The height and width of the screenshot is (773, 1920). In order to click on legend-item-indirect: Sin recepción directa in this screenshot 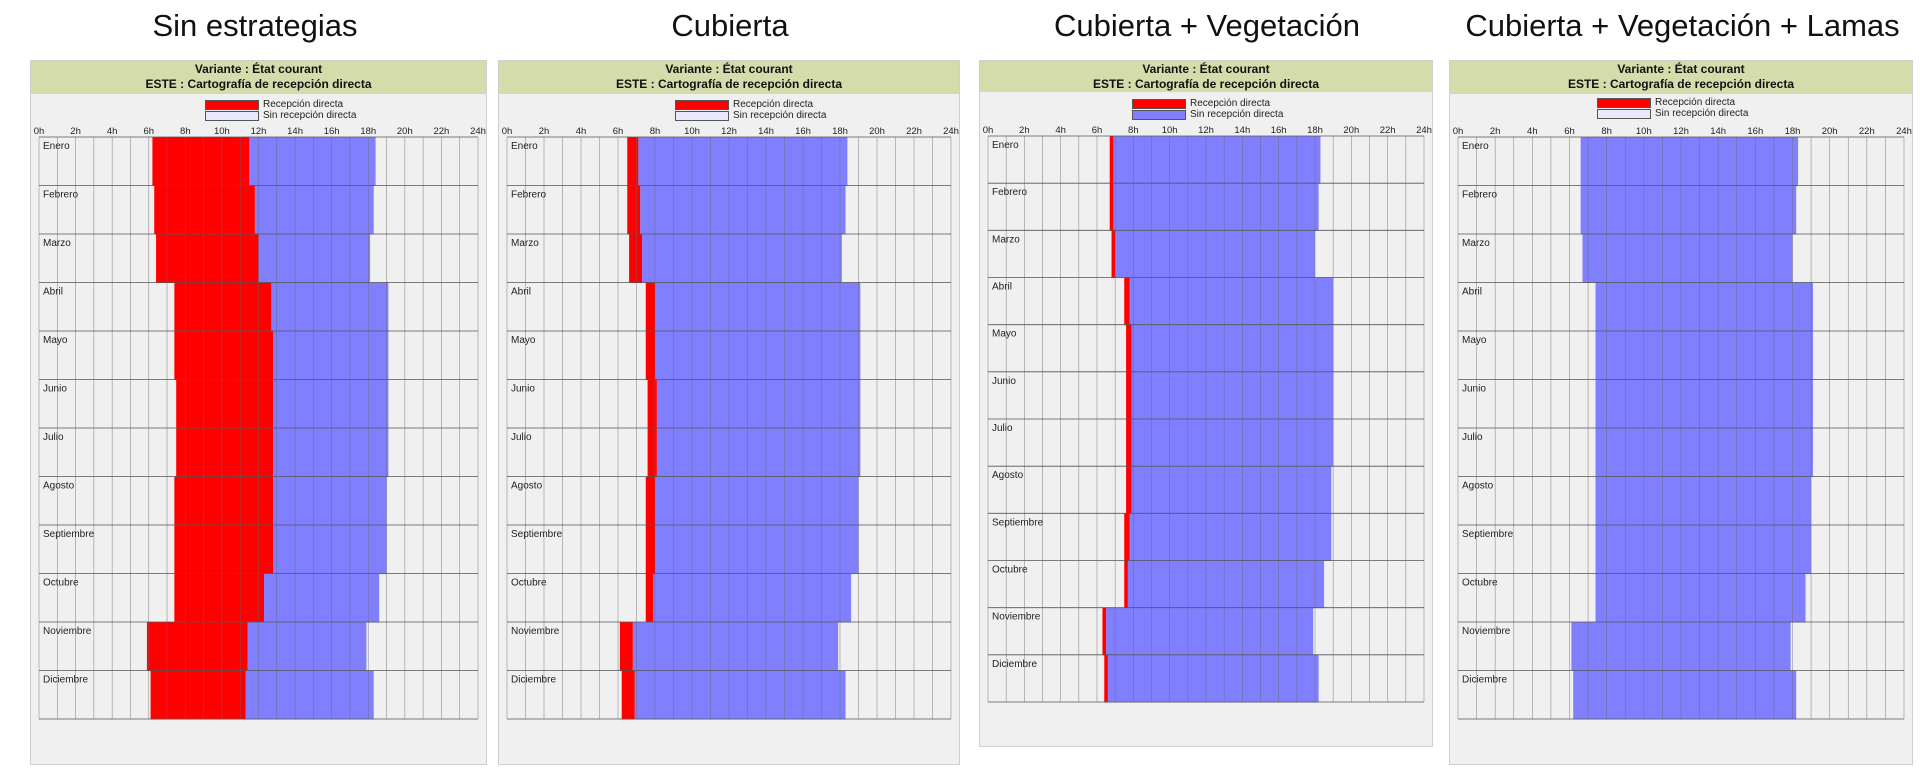, I will do `click(750, 115)`.